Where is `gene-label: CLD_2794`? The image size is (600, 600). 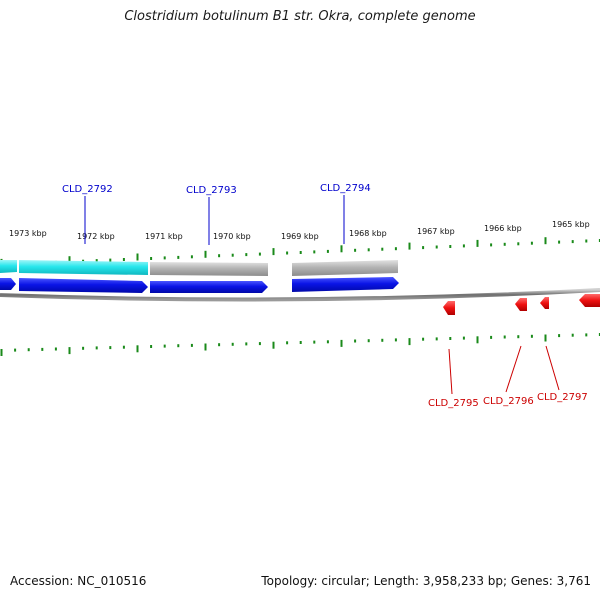
gene-label: CLD_2794 is located at coordinates (345, 188).